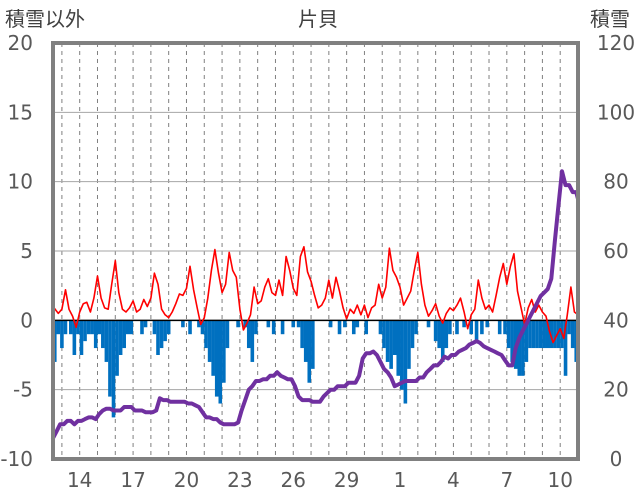 The image size is (636, 501). What do you see at coordinates (26, 320) in the screenshot?
I see `left-tick-label: 0` at bounding box center [26, 320].